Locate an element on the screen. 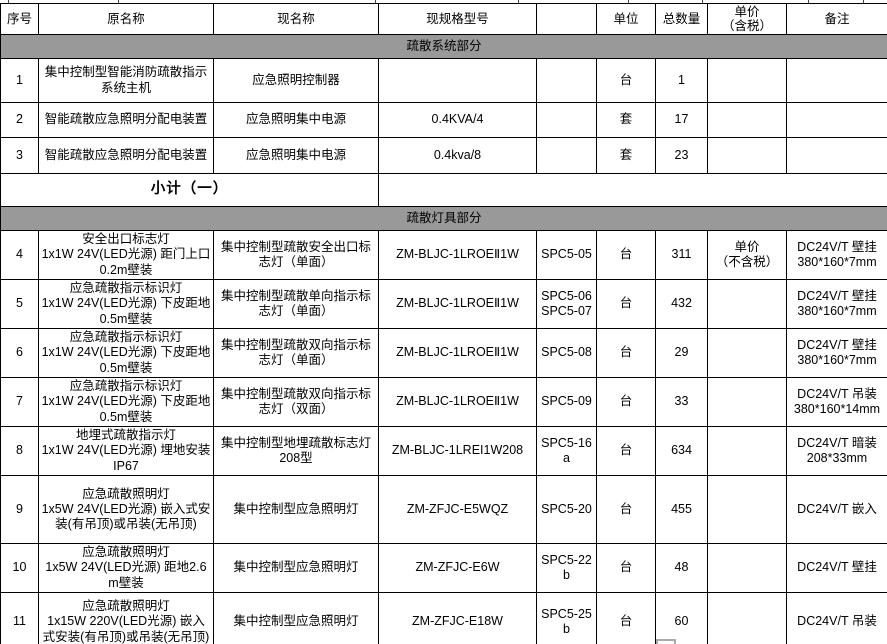  header-row: 序号 原名称 现名称 现规格型号 单位 总数量 单价 （含税） 备注 is located at coordinates (443, 19).